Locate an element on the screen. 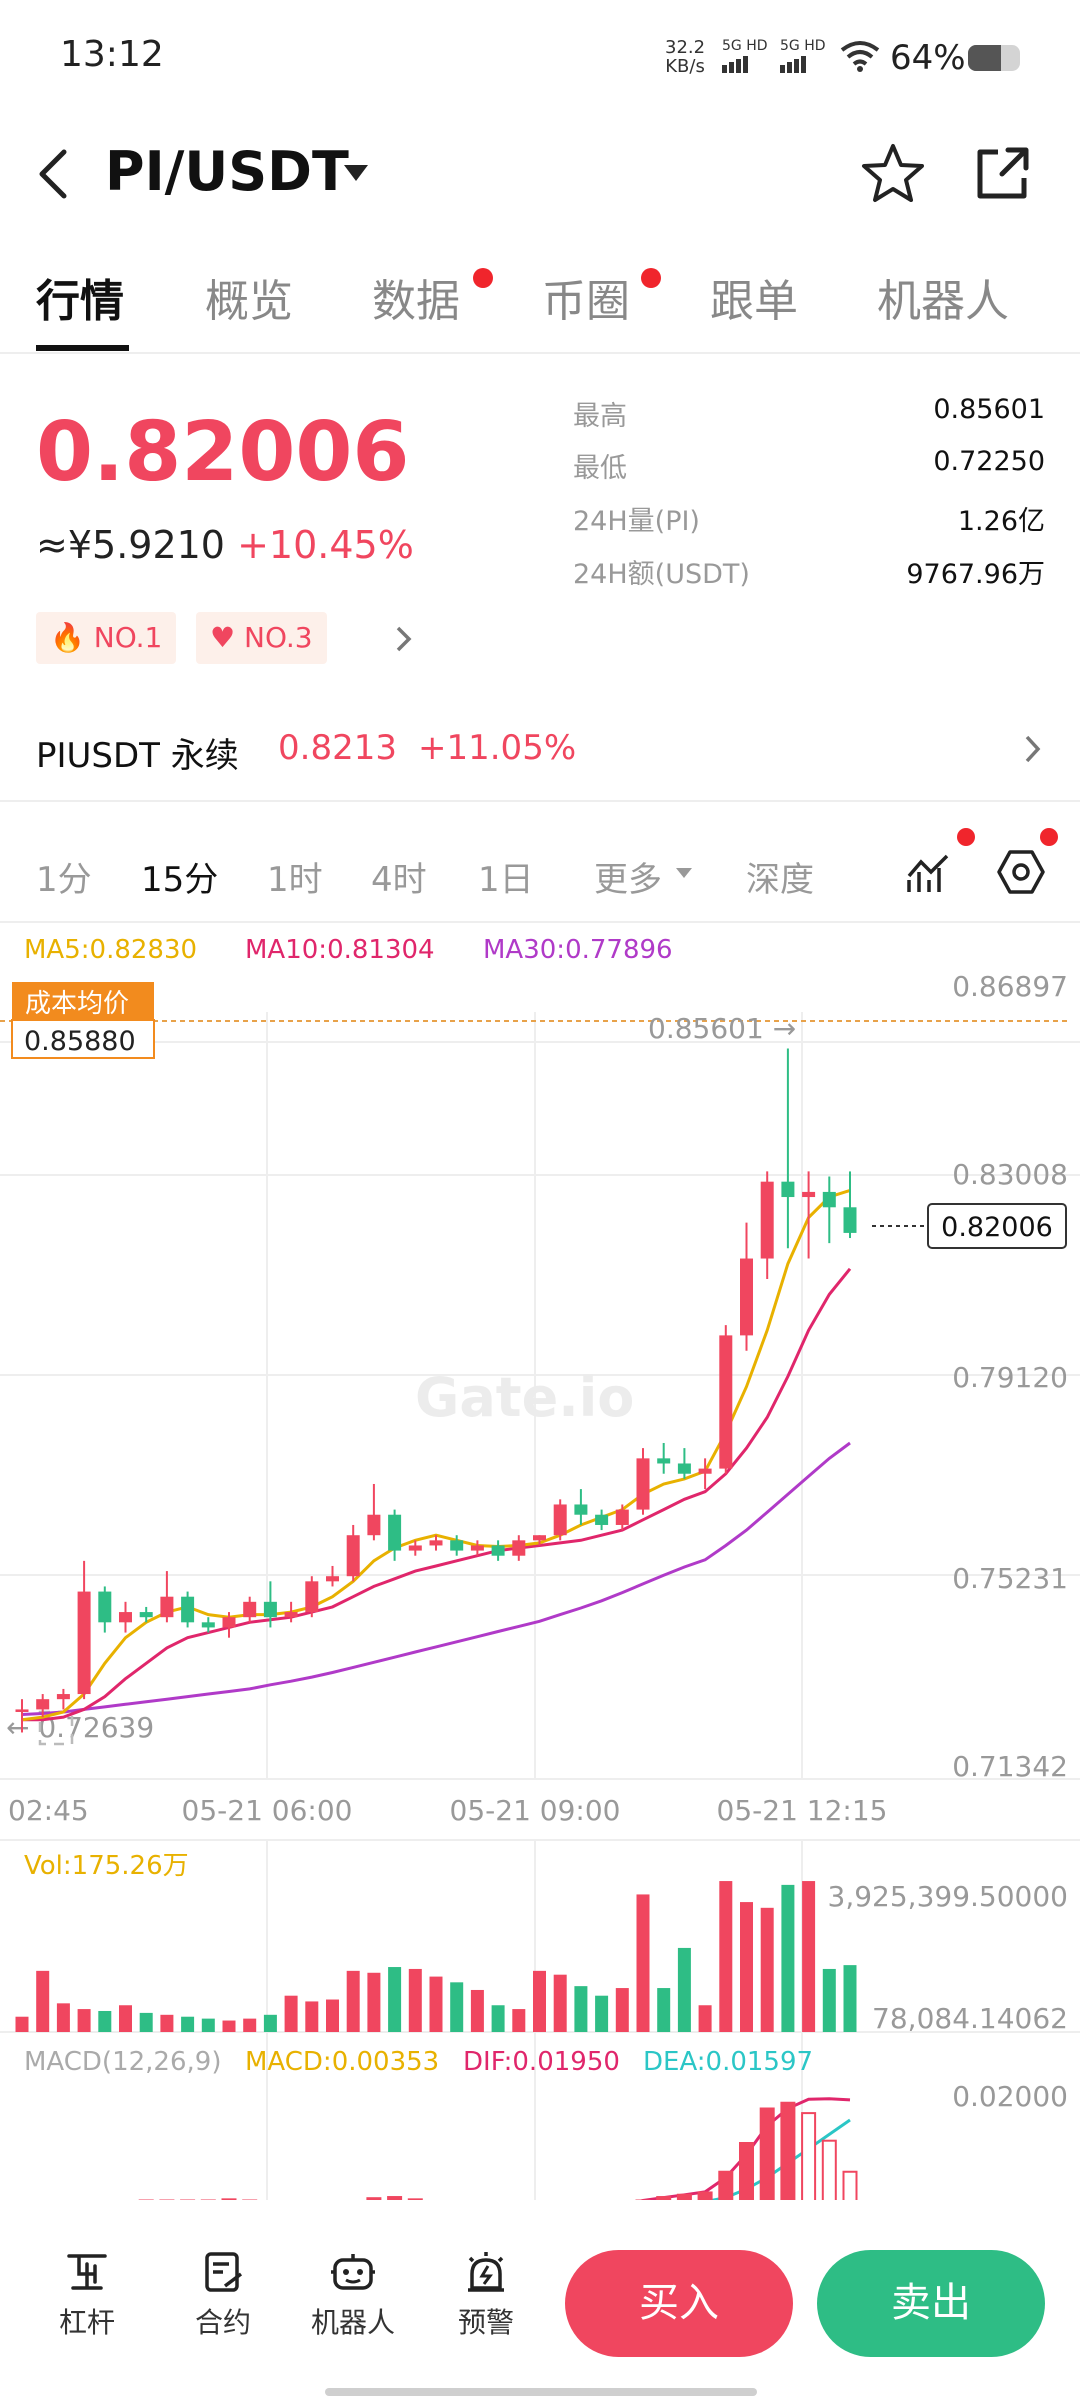  price-change: +10.45% is located at coordinates (325, 545).